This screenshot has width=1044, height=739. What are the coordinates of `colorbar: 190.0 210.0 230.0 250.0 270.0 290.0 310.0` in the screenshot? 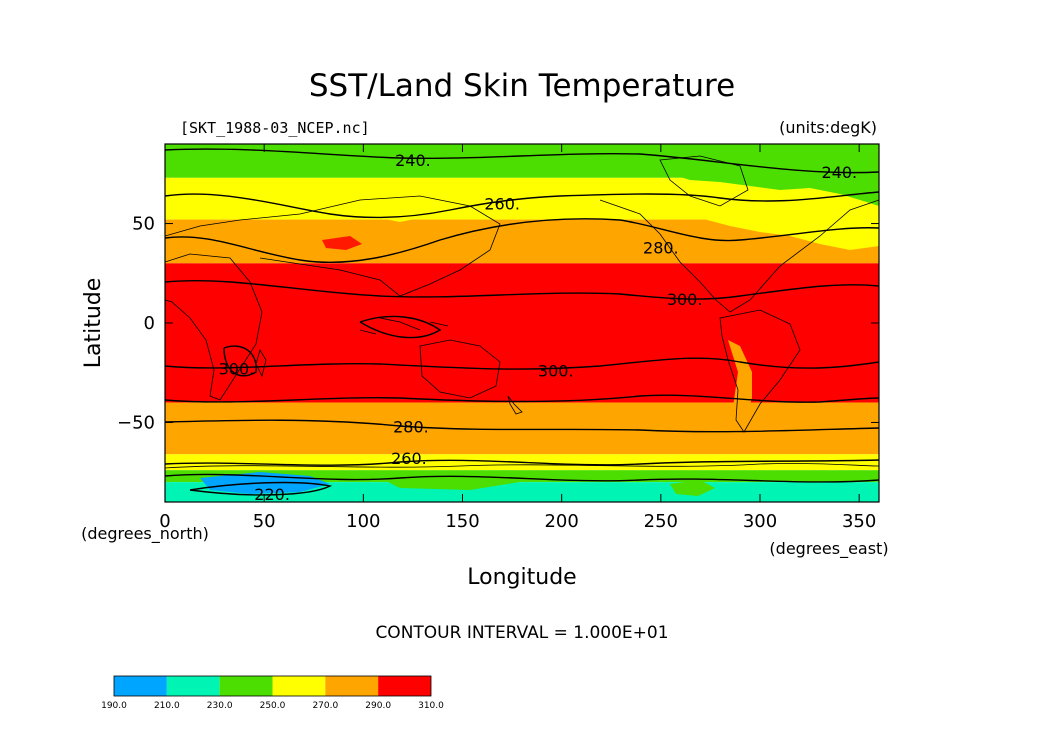 It's located at (272, 693).